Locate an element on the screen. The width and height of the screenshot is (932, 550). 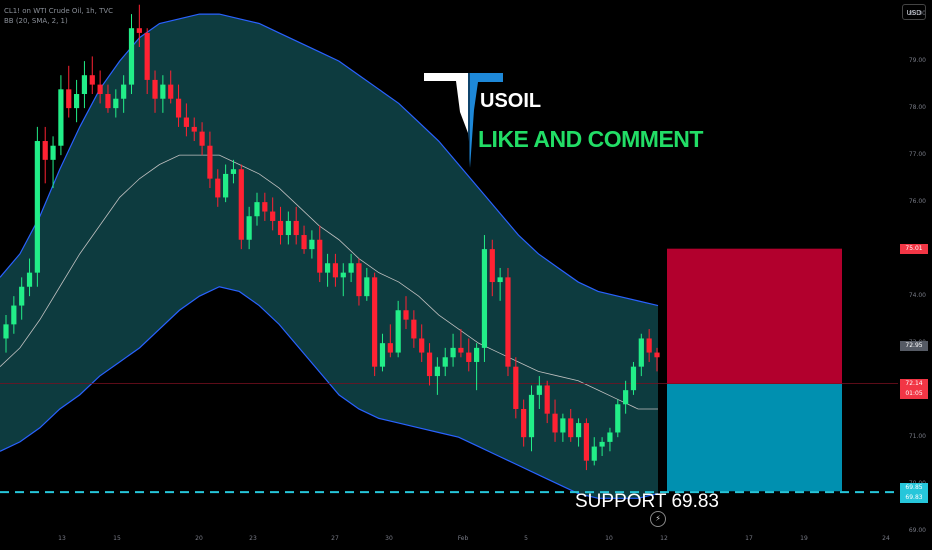
price-tick: 69.00 is located at coordinates (917, 531).